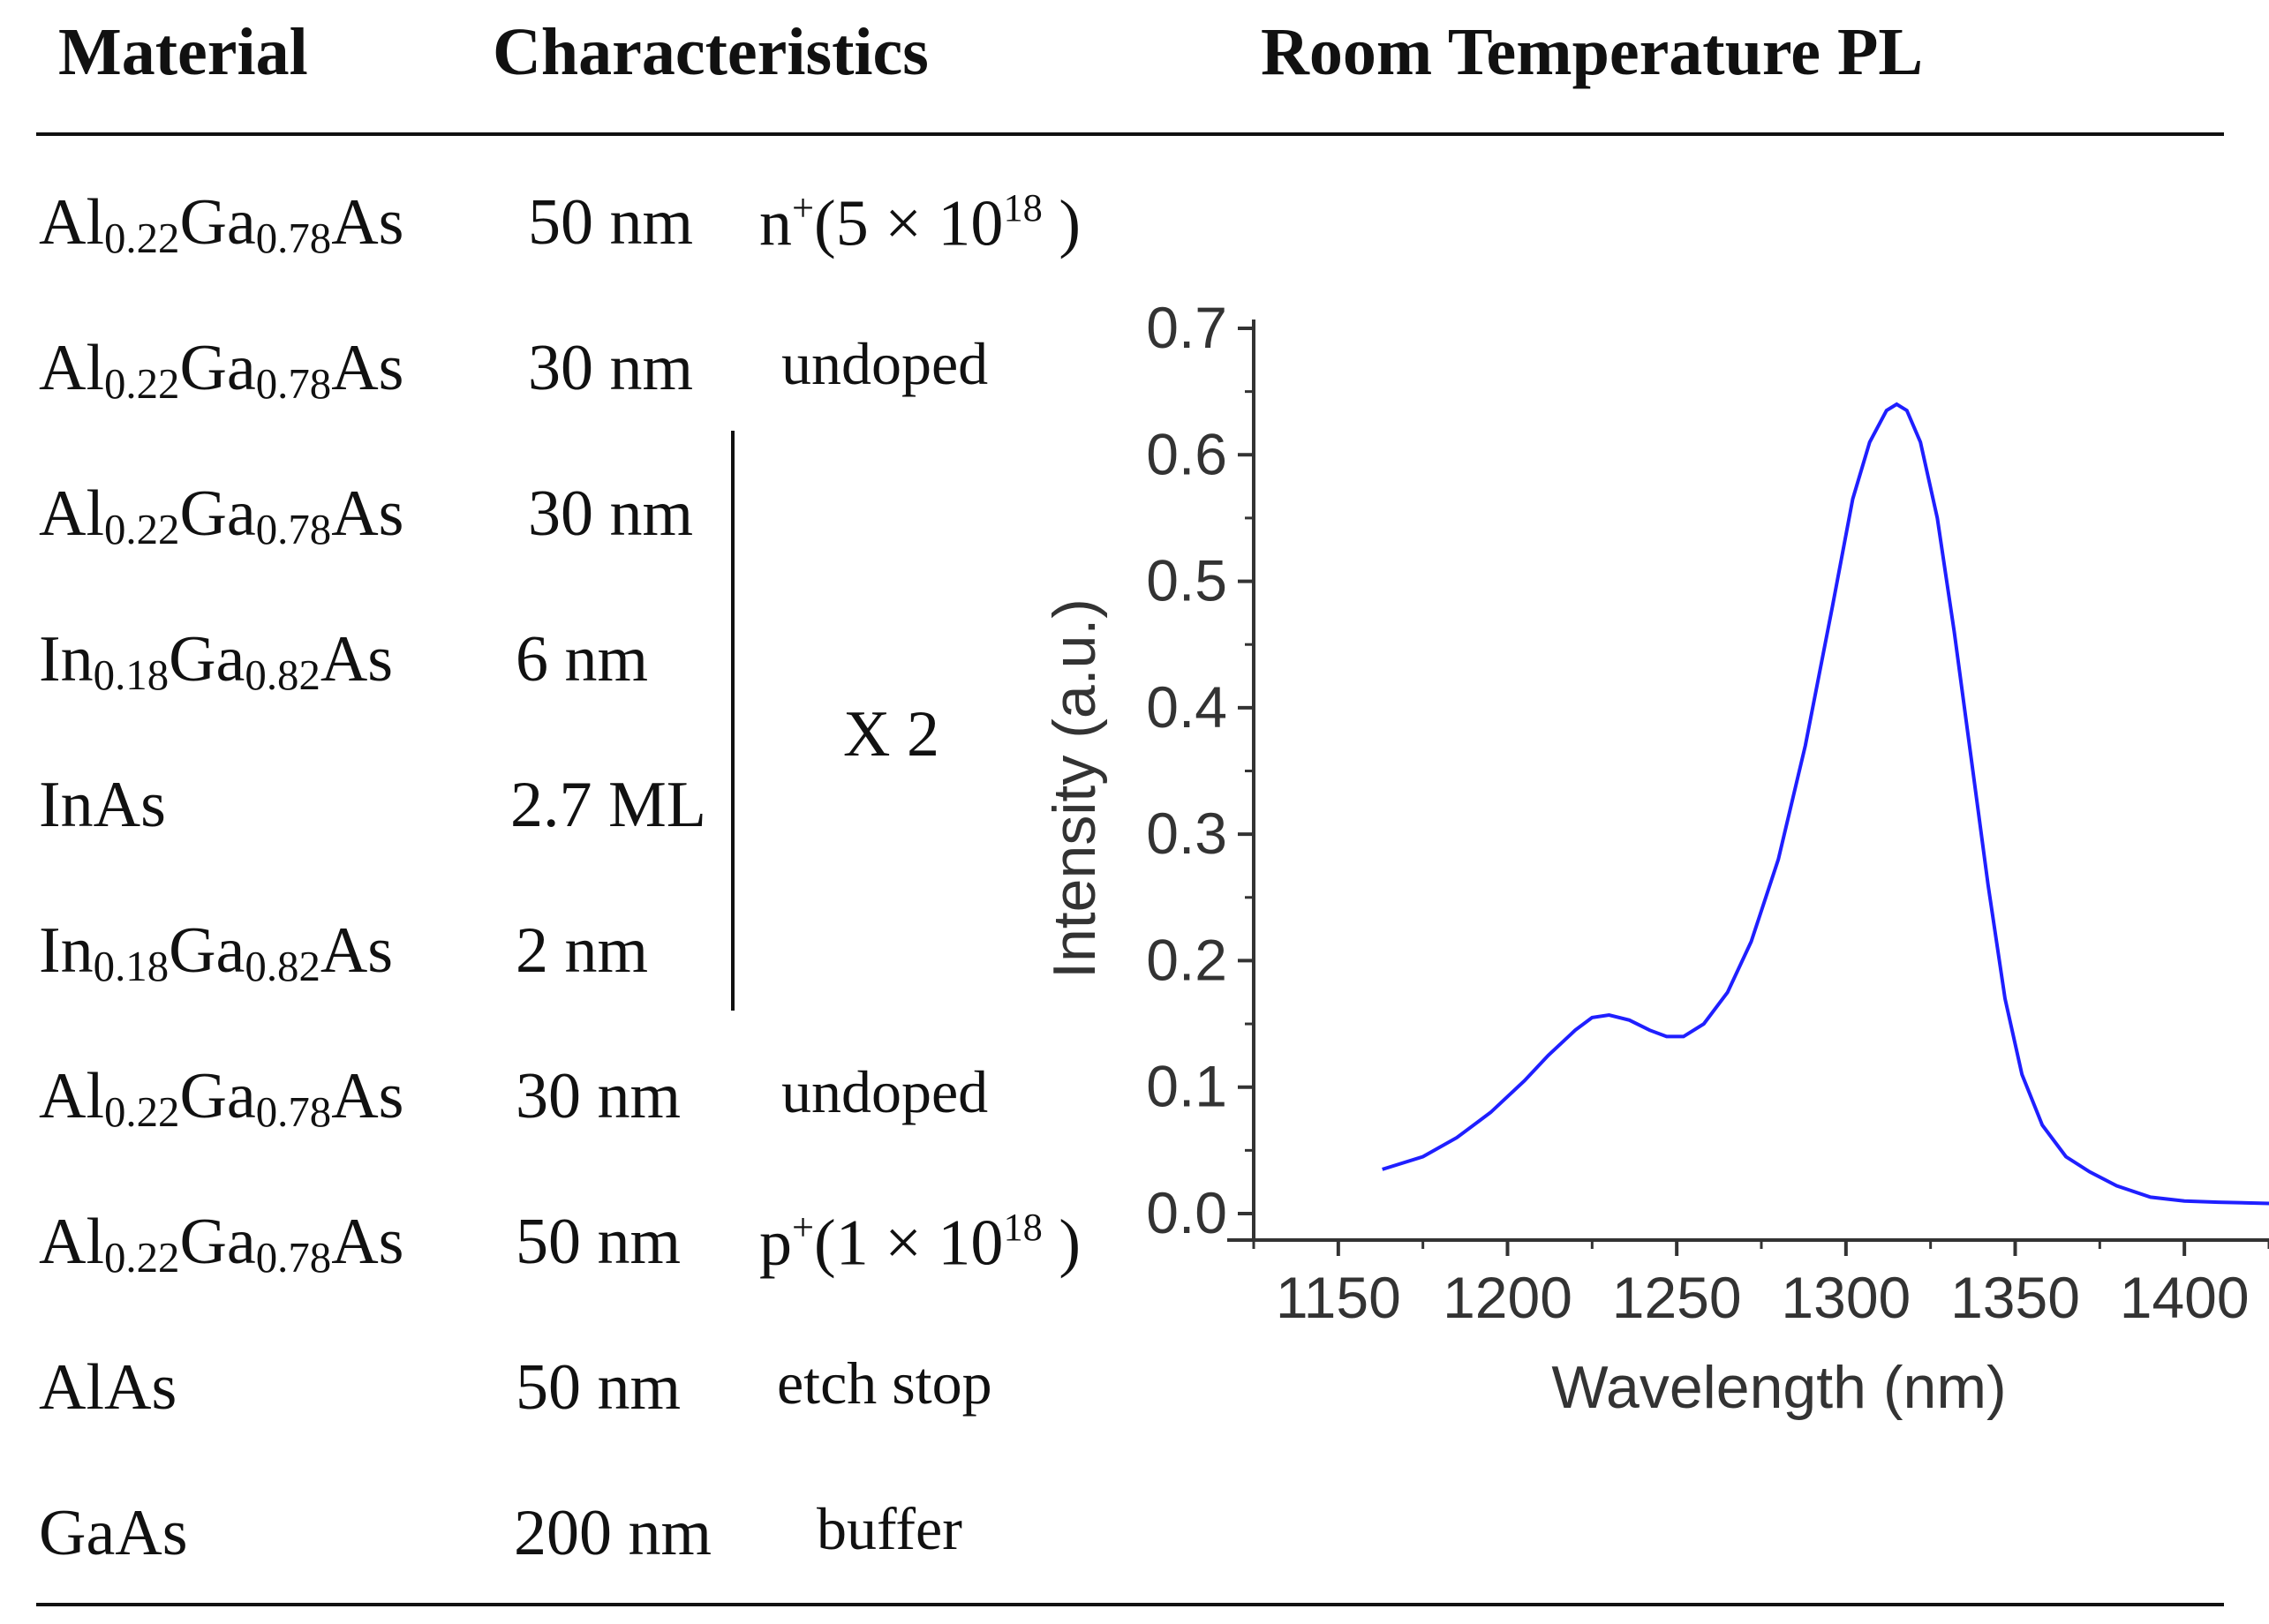  Describe the element at coordinates (775, 223) in the screenshot. I see `text-fragment: n` at that location.